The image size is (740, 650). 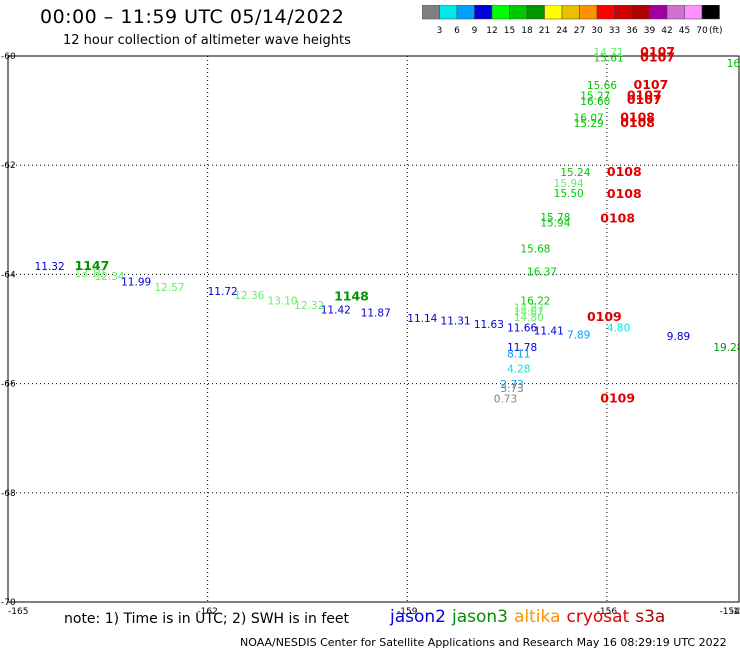 What do you see at coordinates (457, 31) in the screenshot?
I see `scale-label: 6` at bounding box center [457, 31].